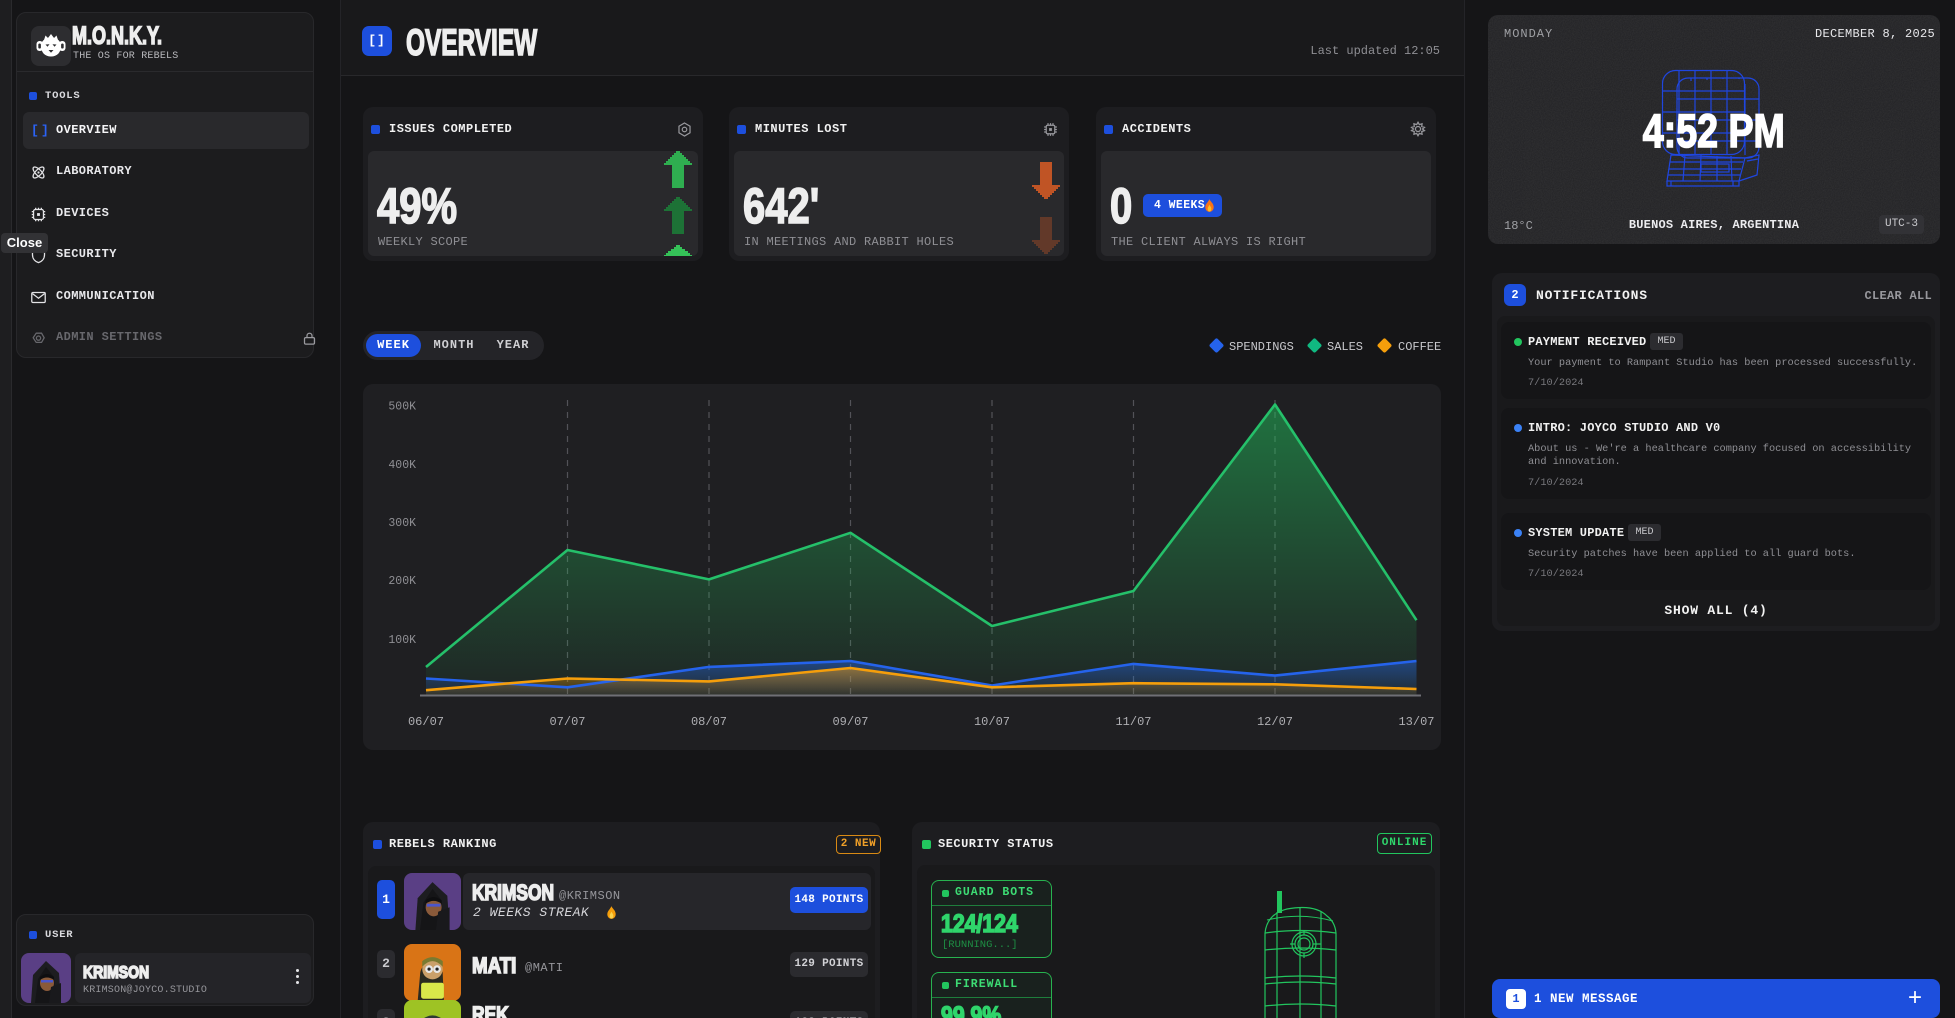  I want to click on svg-text: 200K, so click(402, 581).